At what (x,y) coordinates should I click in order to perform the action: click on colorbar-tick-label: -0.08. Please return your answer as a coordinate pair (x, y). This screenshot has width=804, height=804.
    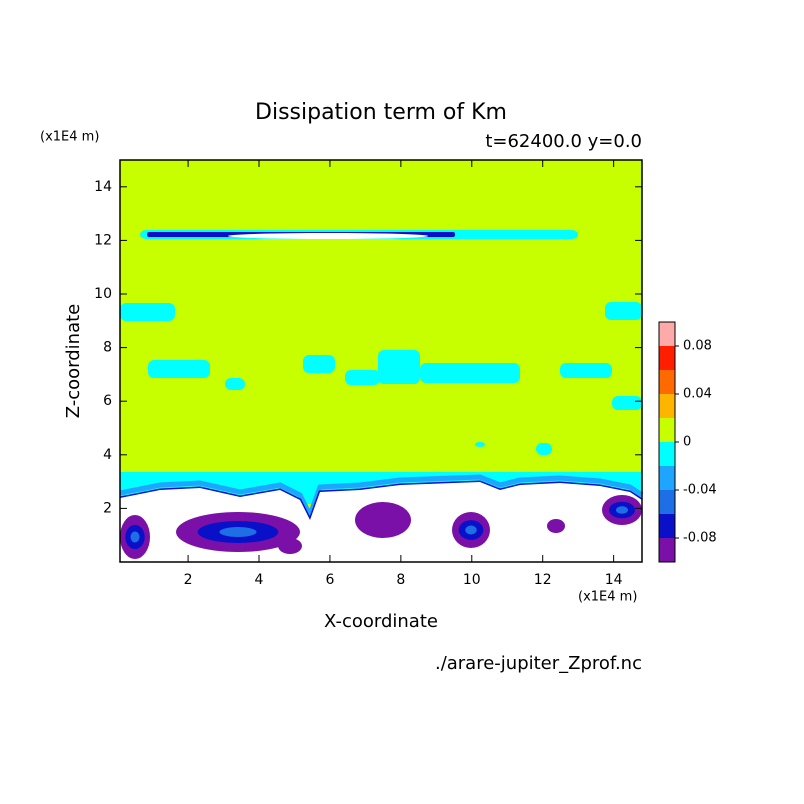
    Looking at the image, I should click on (700, 538).